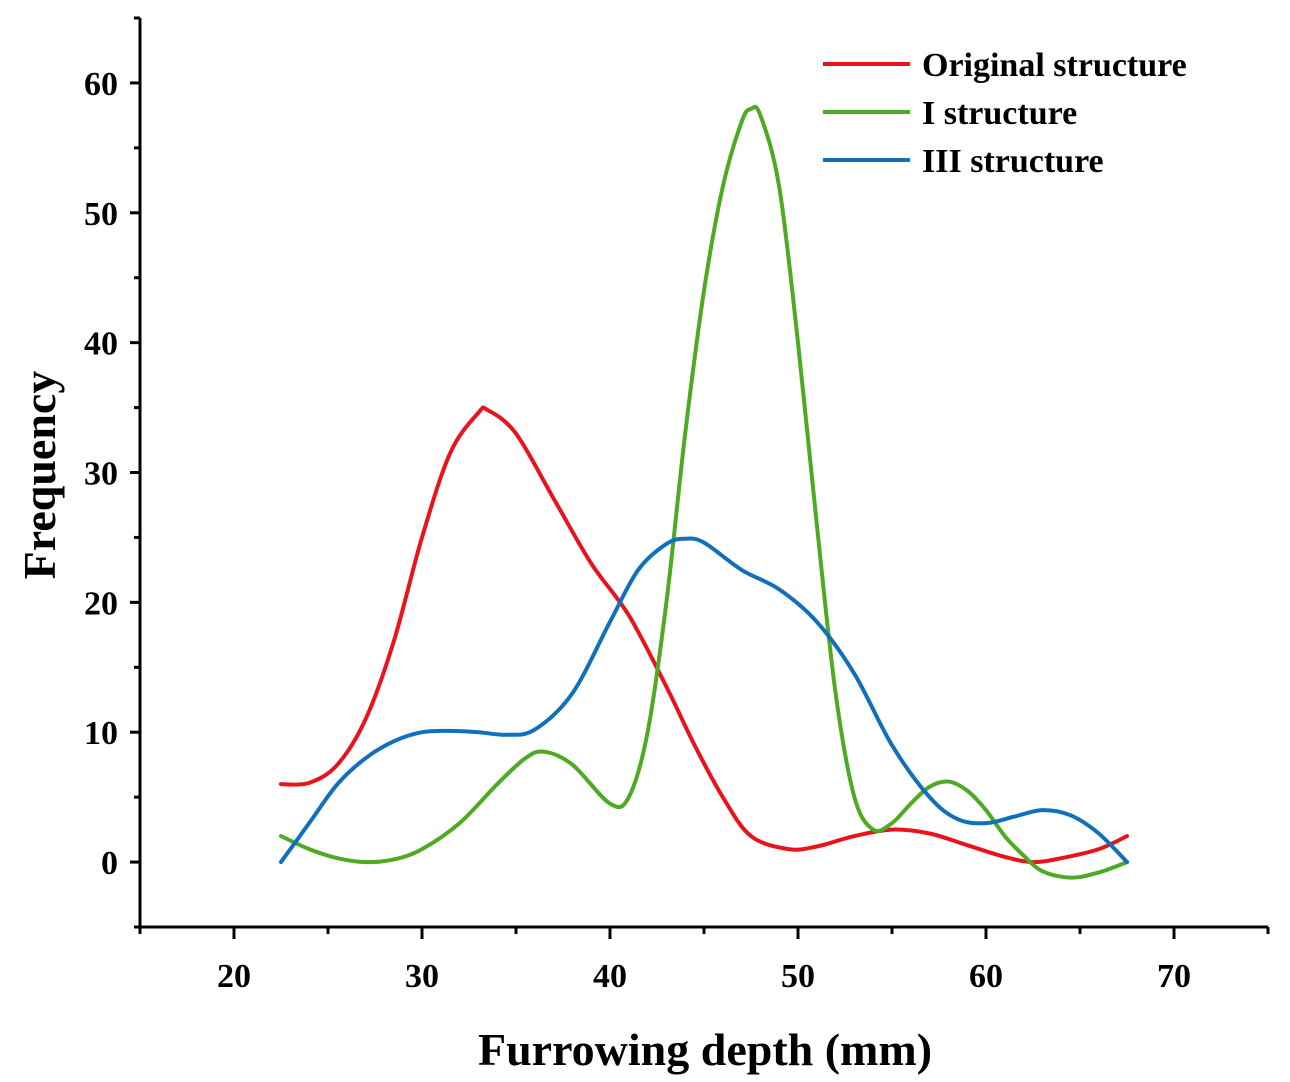  I want to click on x-tick-label: 40, so click(610, 976).